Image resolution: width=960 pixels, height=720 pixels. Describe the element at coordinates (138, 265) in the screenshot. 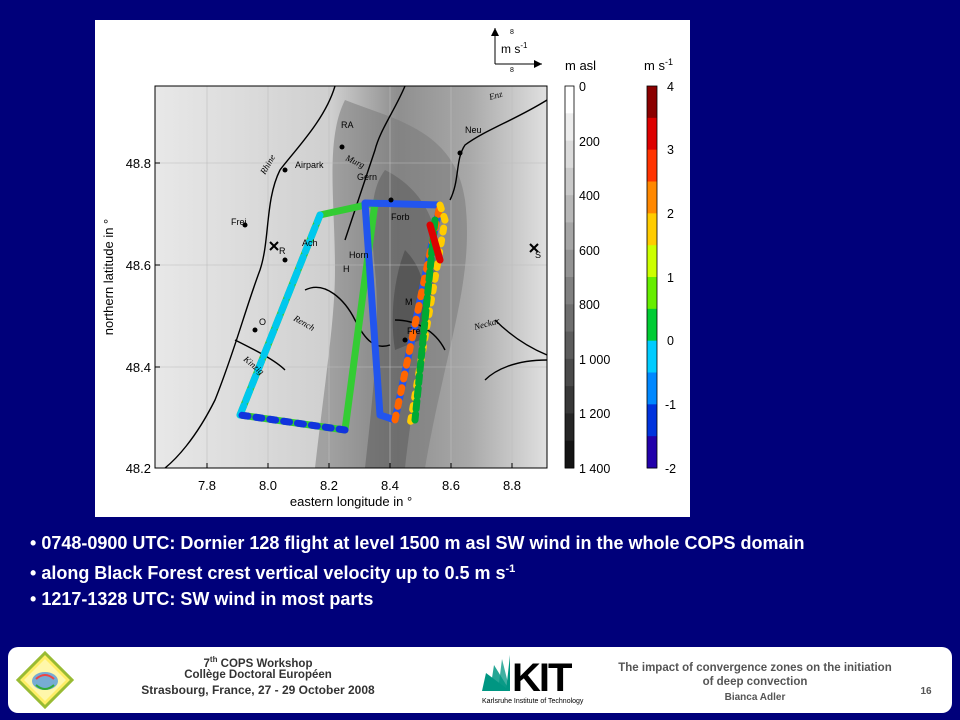

I see `y-tick-label: 48.6` at that location.